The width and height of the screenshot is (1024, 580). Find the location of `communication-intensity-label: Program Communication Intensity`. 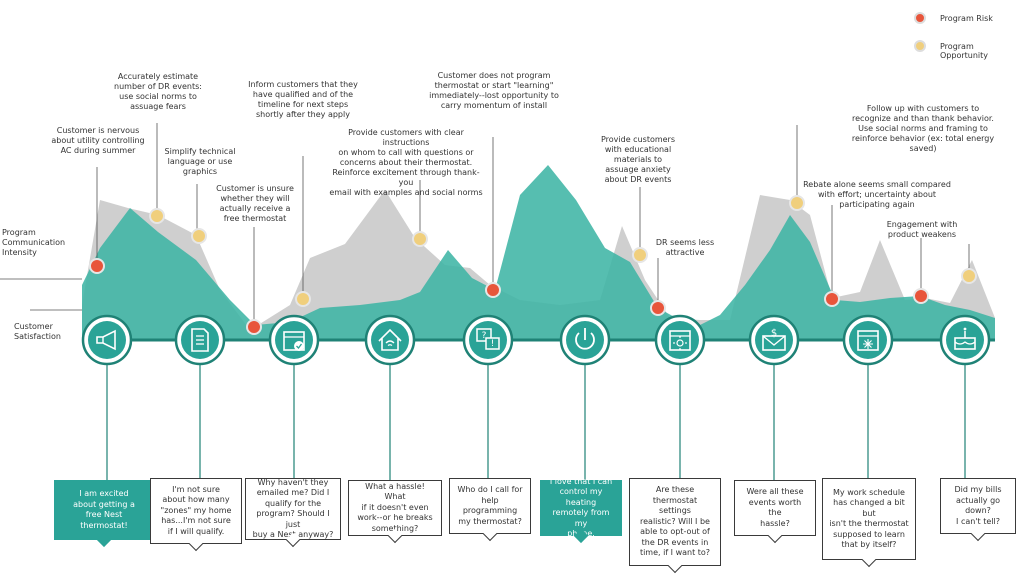

communication-intensity-label: Program Communication Intensity is located at coordinates (34, 242).